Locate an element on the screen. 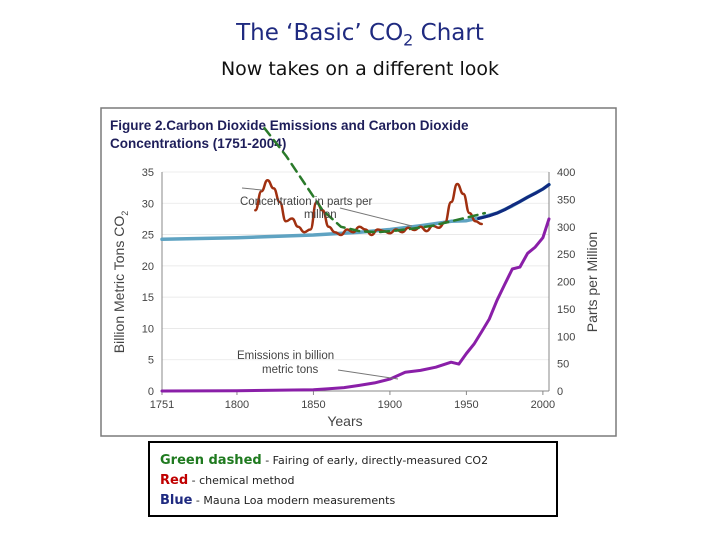 This screenshot has height=540, width=720. legend-text-blue: - Mauna Loa modern measurements is located at coordinates (294, 500).